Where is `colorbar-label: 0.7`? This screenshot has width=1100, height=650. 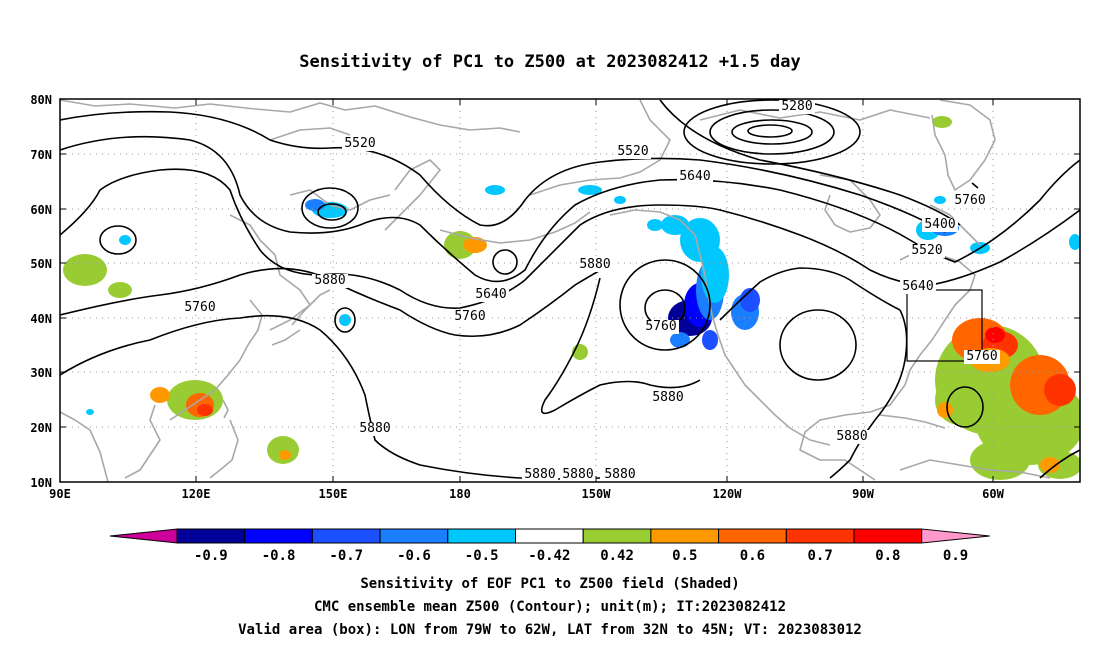
colorbar-label: 0.7 is located at coordinates (820, 556).